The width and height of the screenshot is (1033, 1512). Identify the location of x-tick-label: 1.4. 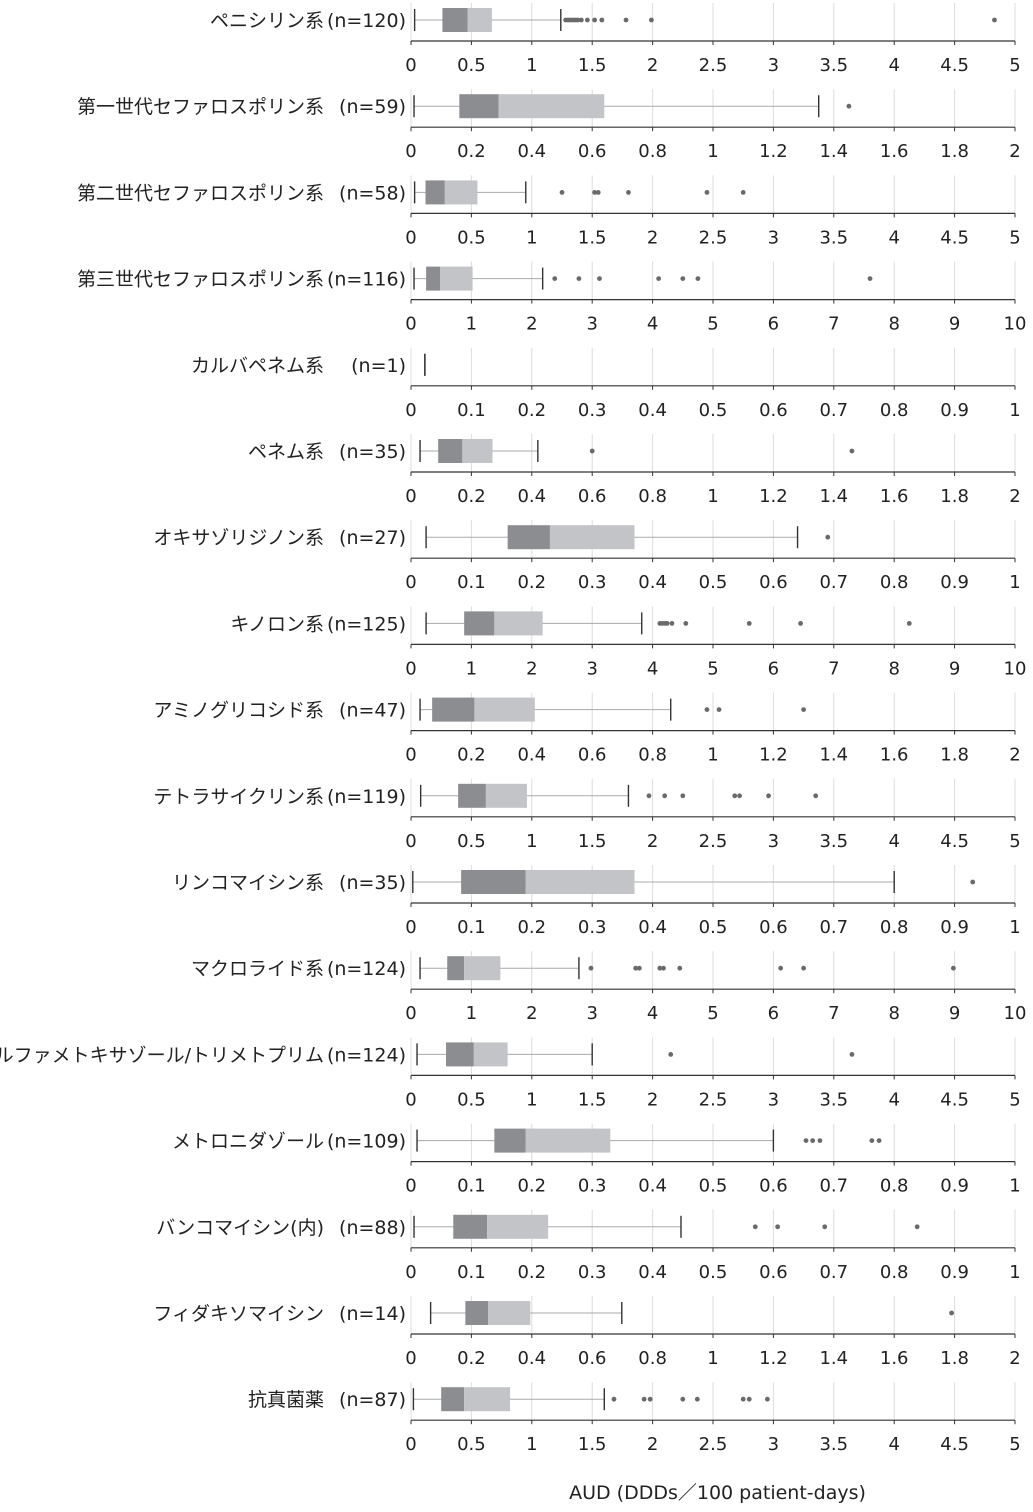
(833, 1358).